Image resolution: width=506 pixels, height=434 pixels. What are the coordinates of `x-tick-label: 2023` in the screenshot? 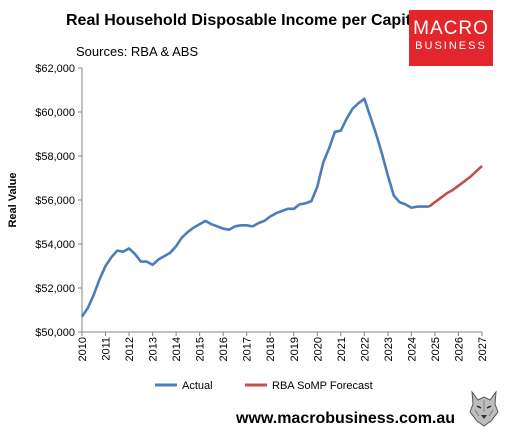 It's located at (389, 349).